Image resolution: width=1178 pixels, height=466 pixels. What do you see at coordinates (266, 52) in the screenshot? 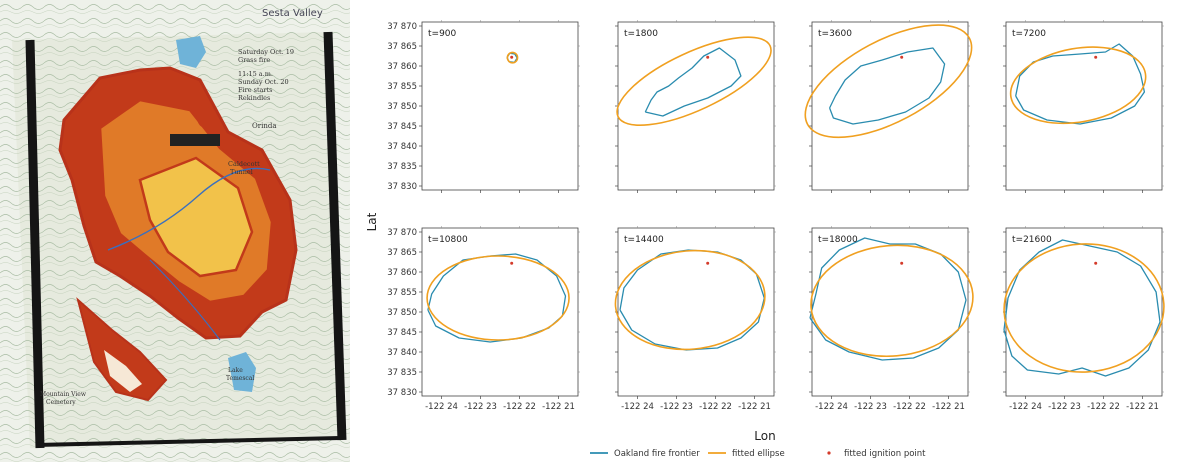
I see `map-annotation: Saturday Oct. 19` at bounding box center [266, 52].